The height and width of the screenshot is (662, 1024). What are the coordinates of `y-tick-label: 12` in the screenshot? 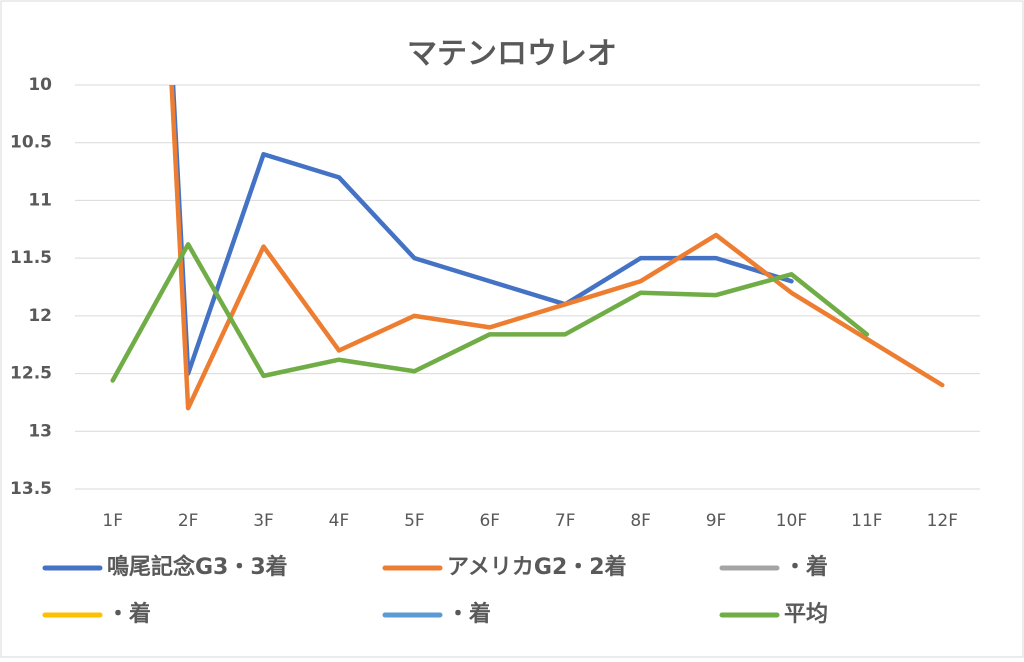 It's located at (40, 316).